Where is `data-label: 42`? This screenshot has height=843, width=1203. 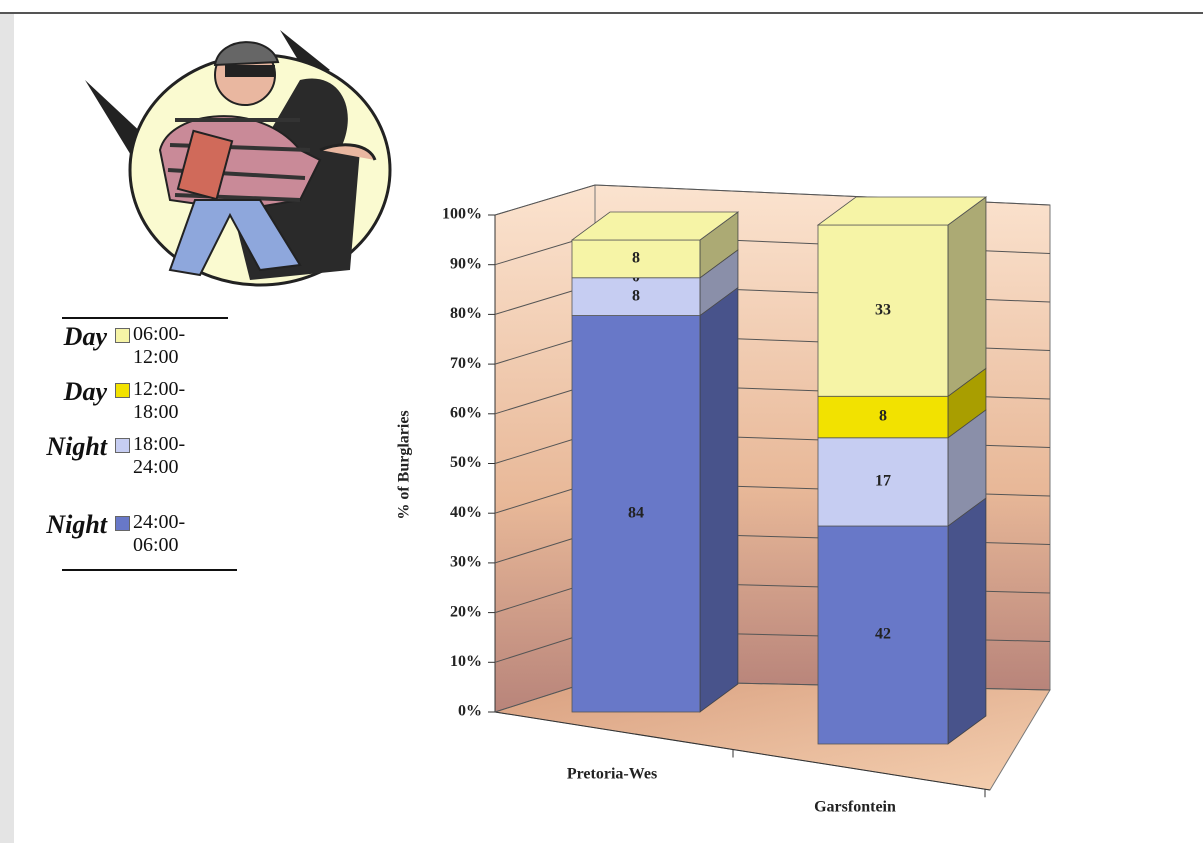
data-label: 42 is located at coordinates (883, 634).